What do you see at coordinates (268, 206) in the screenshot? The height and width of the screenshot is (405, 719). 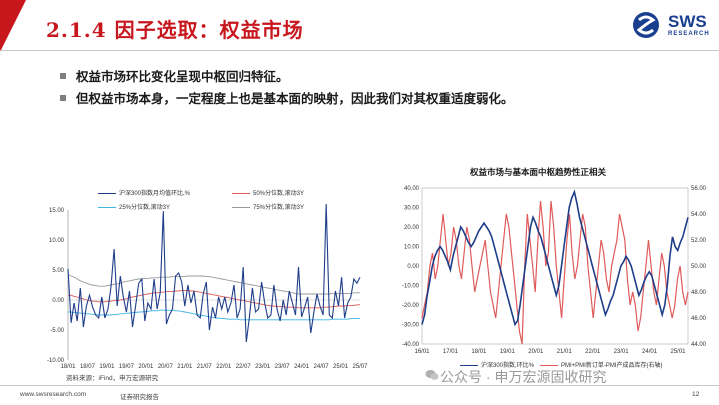 I see `legend-item-p75: 75%分位数,滚动3Y` at bounding box center [268, 206].